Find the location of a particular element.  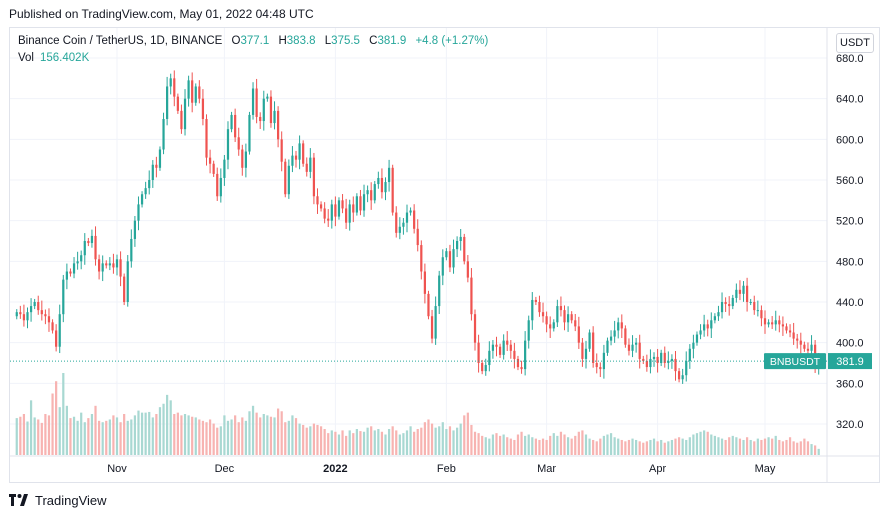

open-label: O is located at coordinates (236, 41).